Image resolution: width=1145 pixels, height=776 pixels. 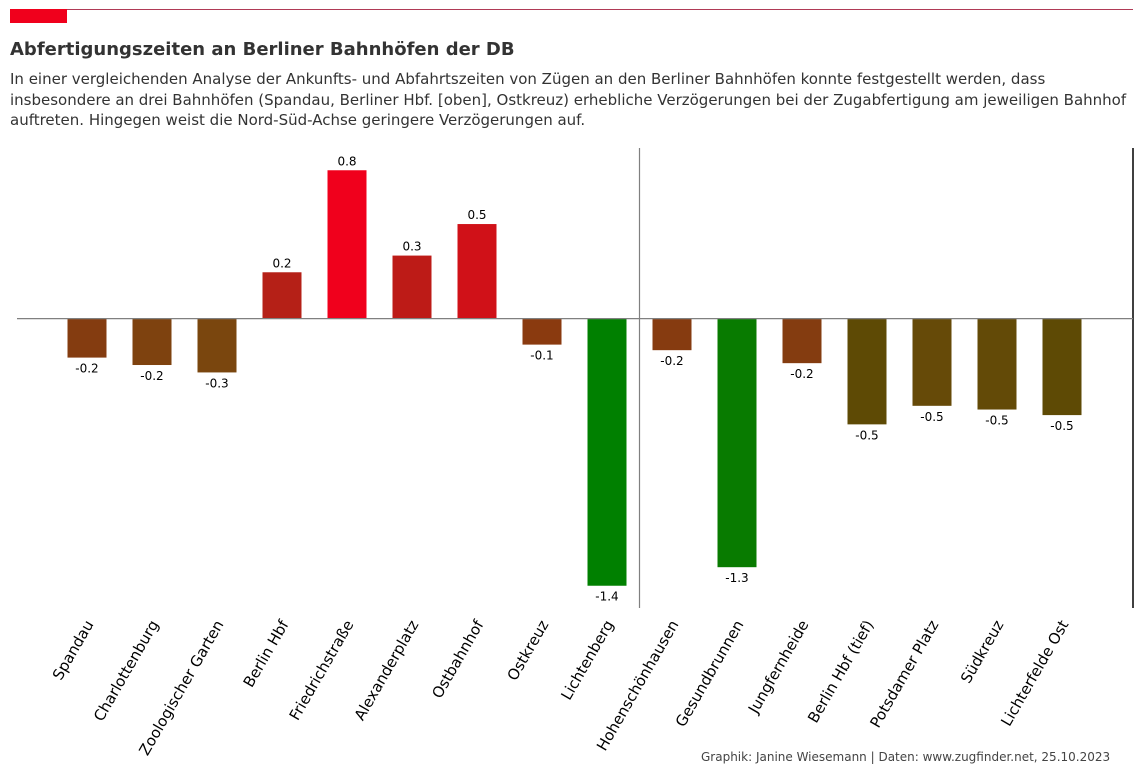 What do you see at coordinates (322, 670) in the screenshot?
I see `x-tick-label-4: Friedrichstraße` at bounding box center [322, 670].